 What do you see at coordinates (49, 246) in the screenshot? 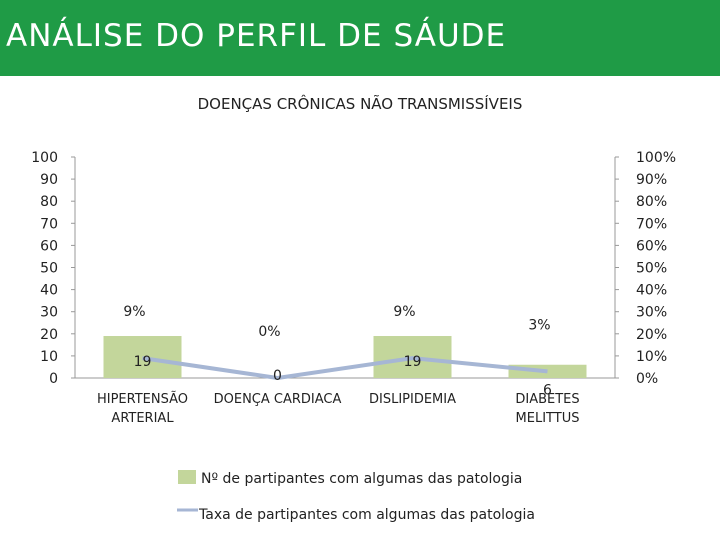
I see `y-tick-label-left: 60` at bounding box center [49, 246].